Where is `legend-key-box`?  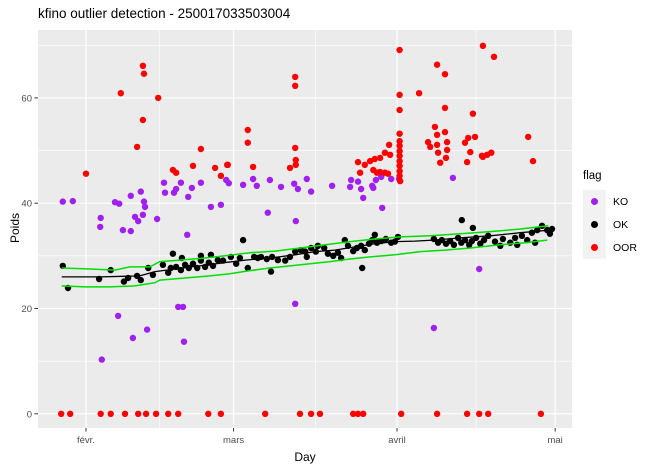 legend-key-box is located at coordinates (594, 247).